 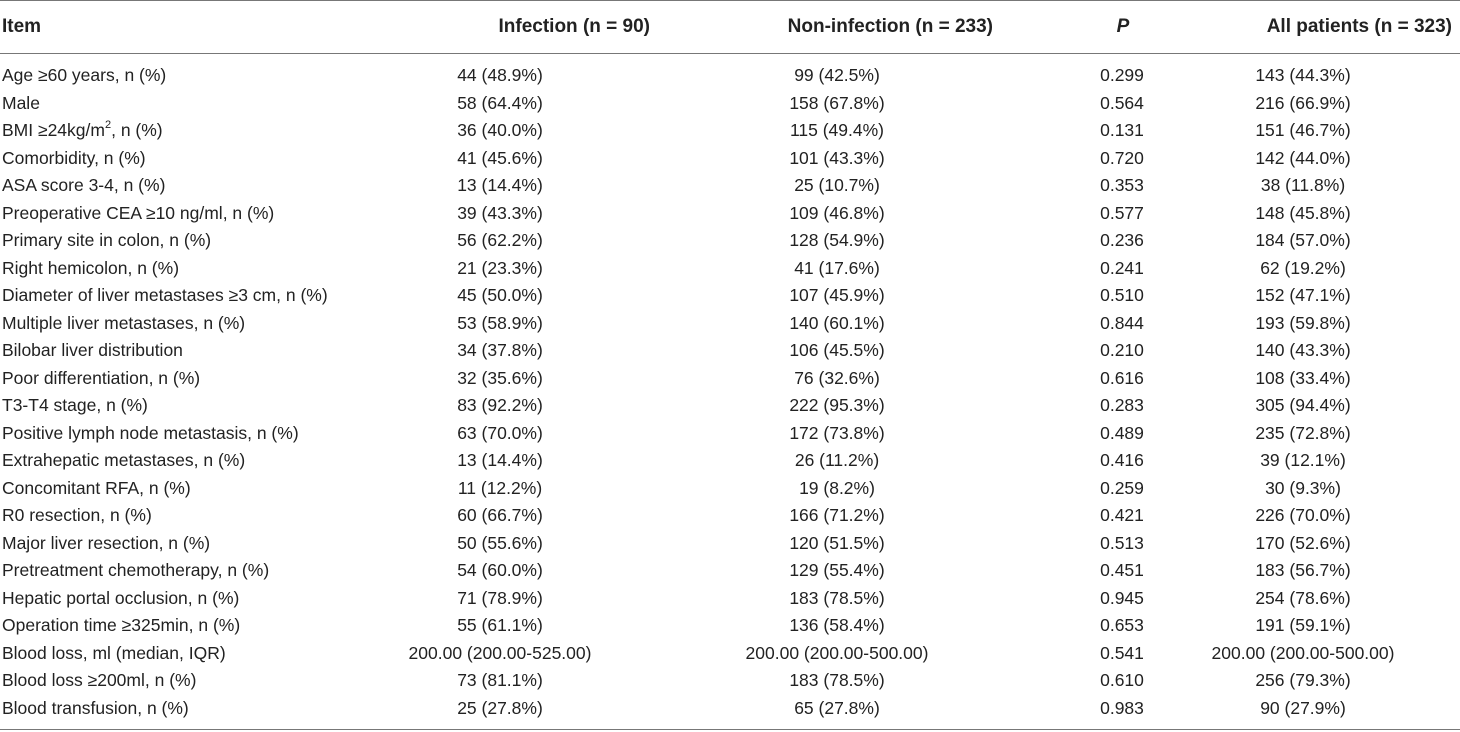 What do you see at coordinates (837, 515) in the screenshot?
I see `row-non-infection-value: 166 (71.2%)` at bounding box center [837, 515].